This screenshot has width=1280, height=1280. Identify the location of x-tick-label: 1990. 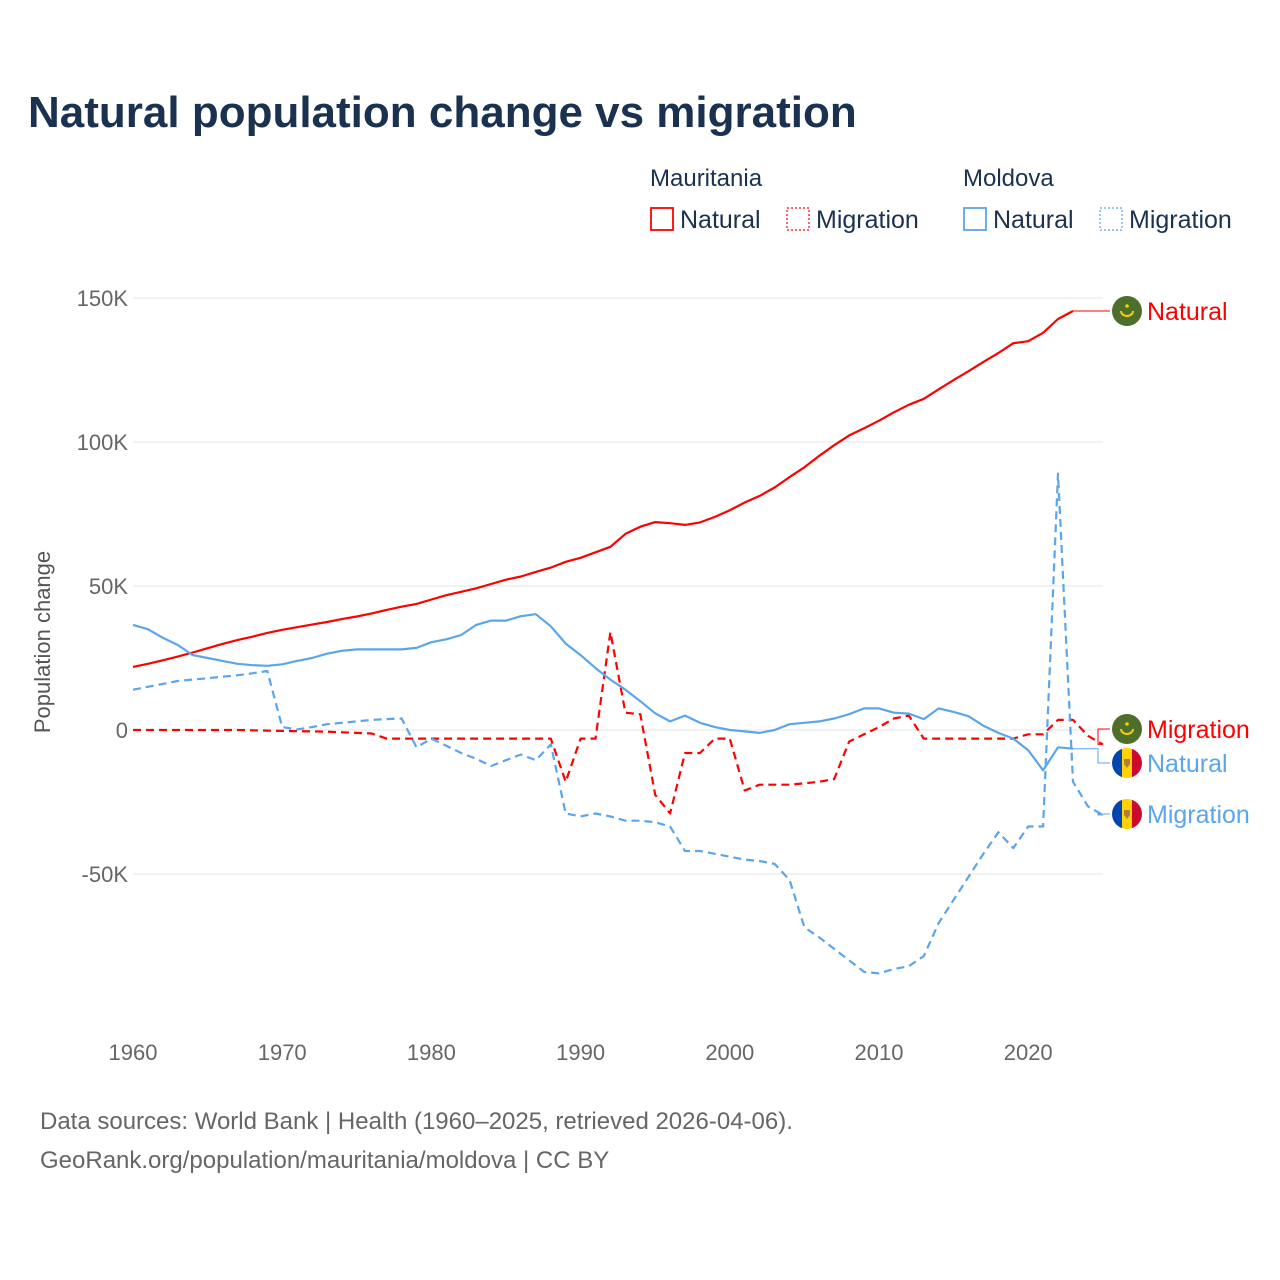
(580, 1052).